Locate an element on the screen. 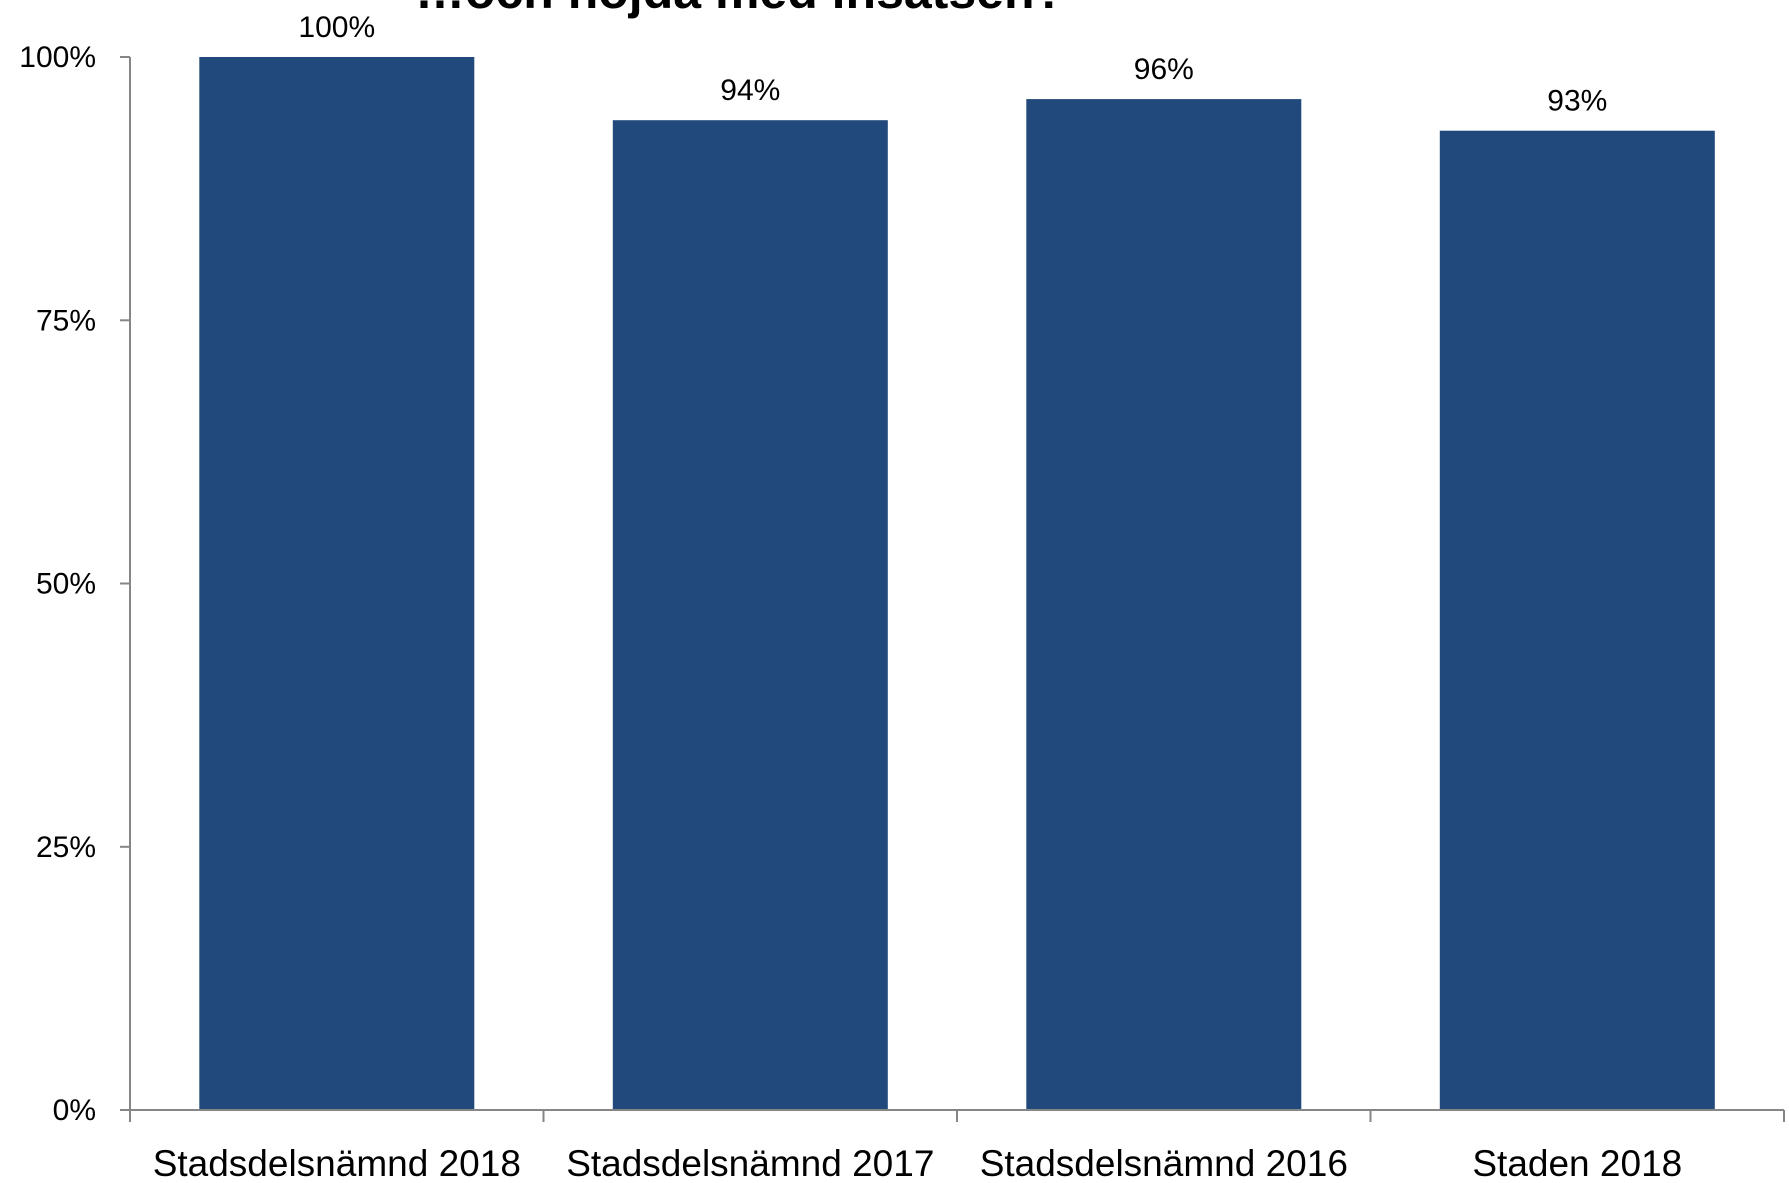 Image resolution: width=1789 pixels, height=1183 pixels. chart-title: …och nöjda med insatsen? is located at coordinates (740, 9).